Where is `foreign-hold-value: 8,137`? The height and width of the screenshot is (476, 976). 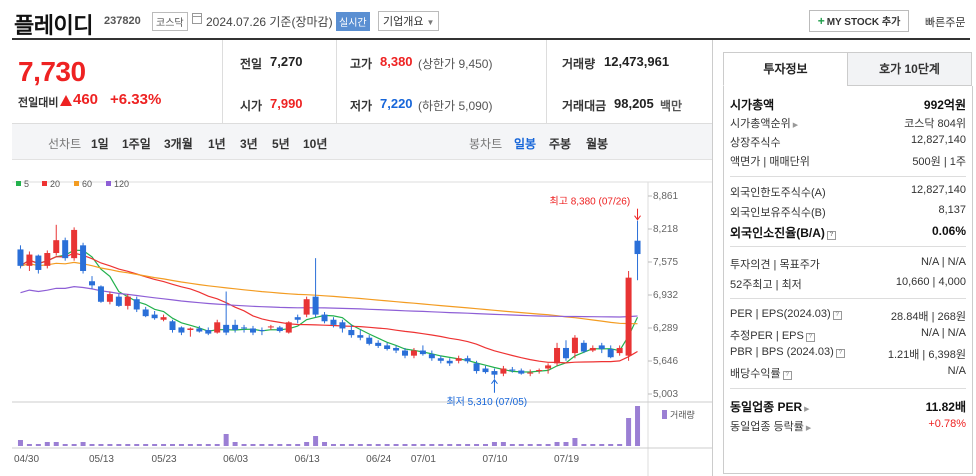
foreign-hold-value: 8,137 is located at coordinates (952, 210).